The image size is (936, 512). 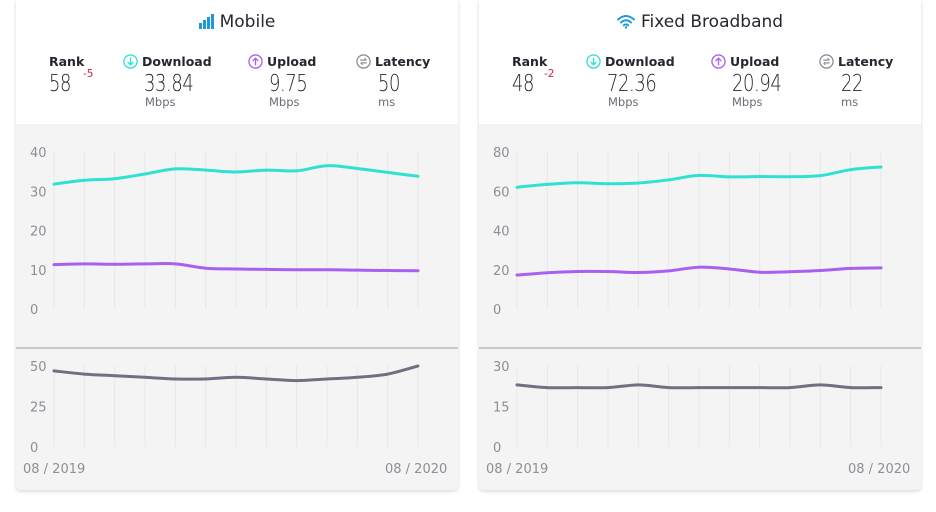 I want to click on rank-metric: Rank 58, so click(x=104, y=75).